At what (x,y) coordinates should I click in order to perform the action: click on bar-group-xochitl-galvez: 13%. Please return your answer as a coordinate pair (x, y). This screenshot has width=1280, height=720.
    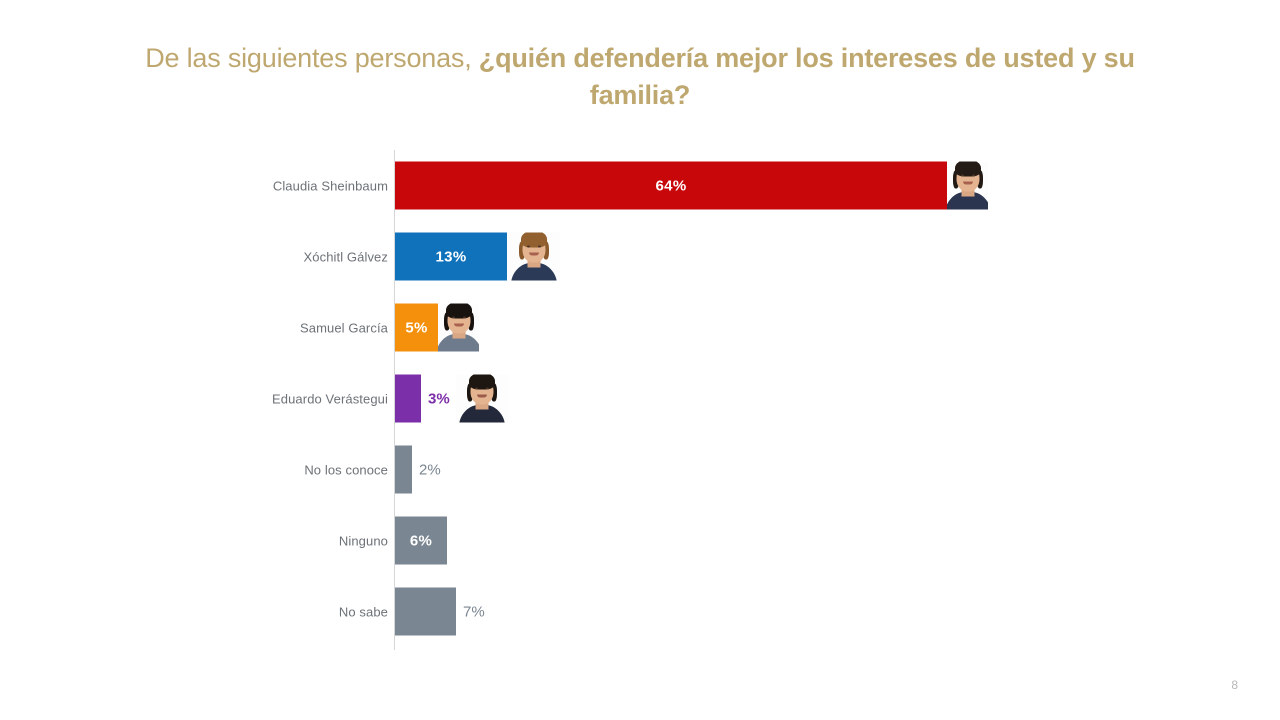
    Looking at the image, I should click on (477, 256).